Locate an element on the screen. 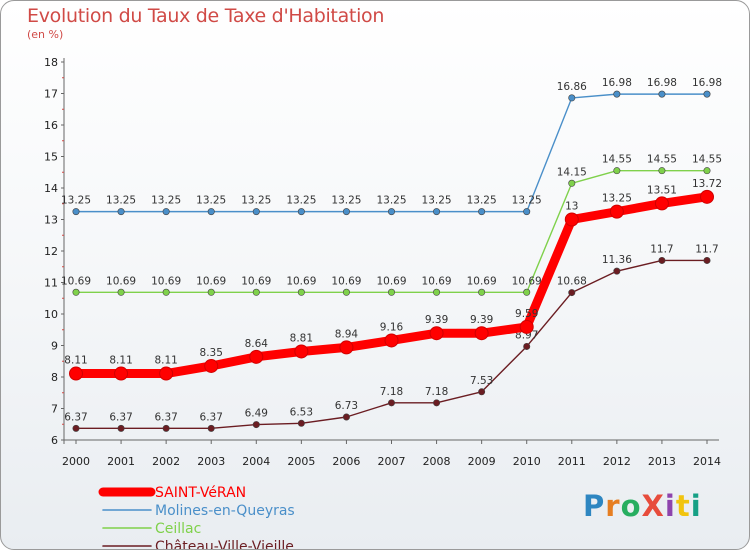  x-tick-label: 2013 is located at coordinates (662, 461).